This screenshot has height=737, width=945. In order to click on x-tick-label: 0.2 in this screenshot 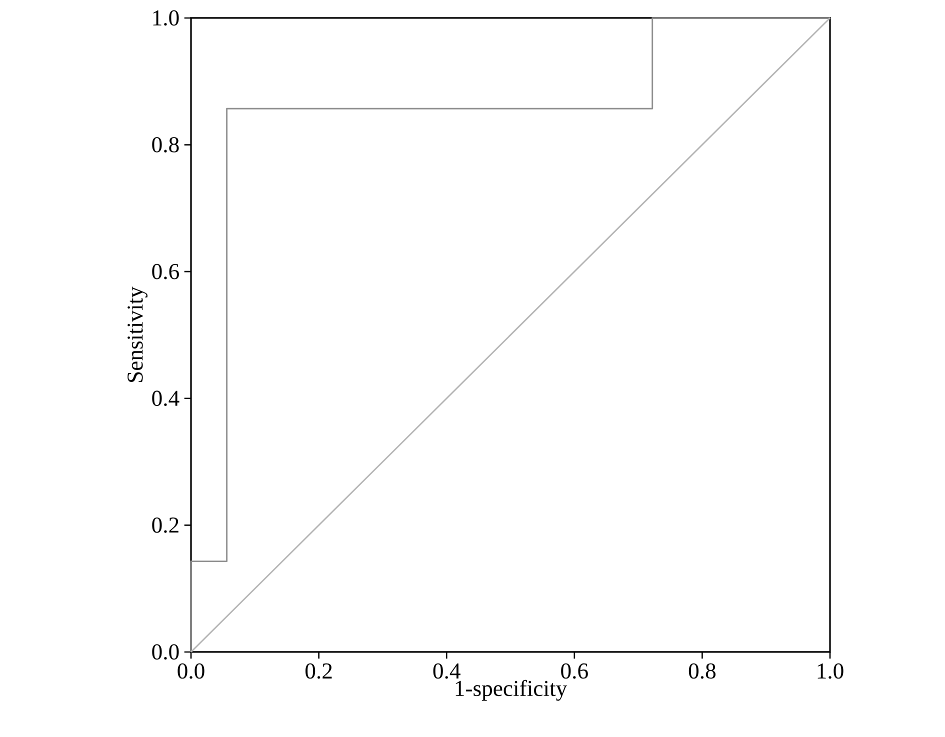, I will do `click(319, 671)`.